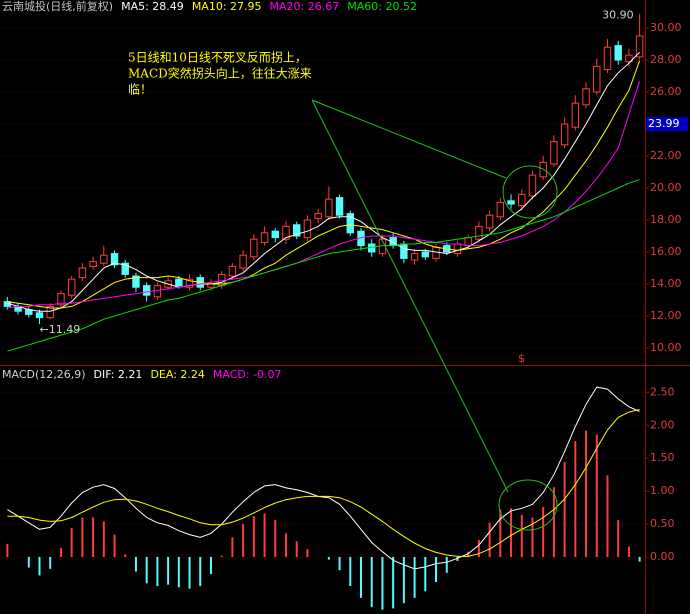  I want to click on y-tick-label: 0.00, so click(662, 556).